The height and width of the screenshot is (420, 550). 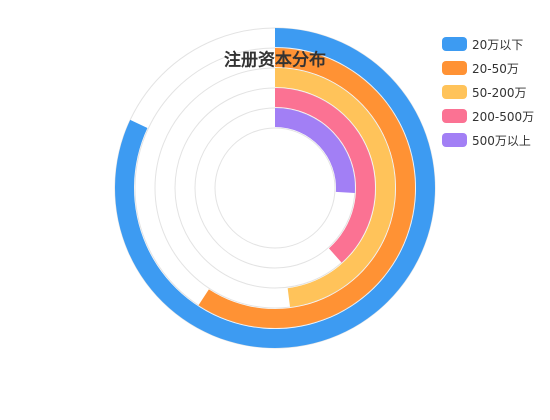 I want to click on chart-legend: 20万以下 20-50万 50-200万 200-500万 500万以上, so click(x=488, y=92).